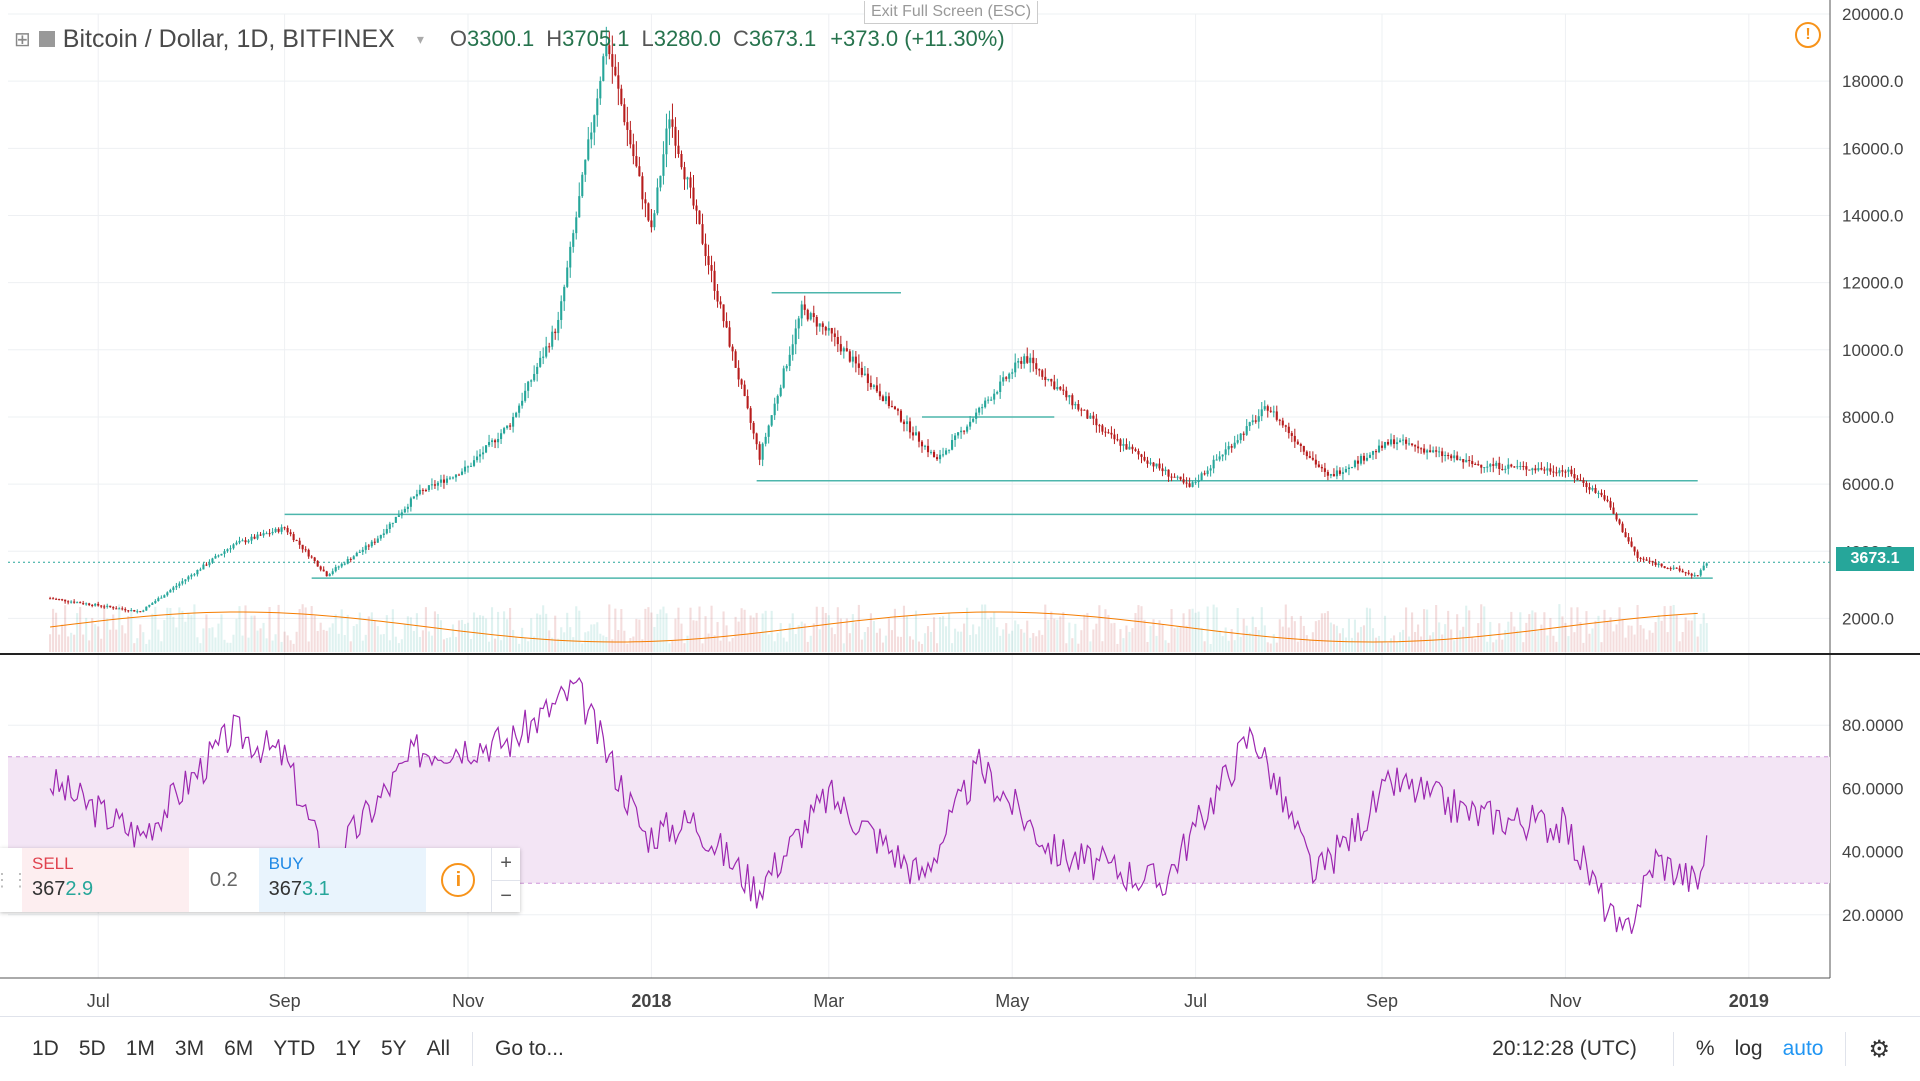  What do you see at coordinates (393, 1048) in the screenshot?
I see `range-button-5y: 5Y` at bounding box center [393, 1048].